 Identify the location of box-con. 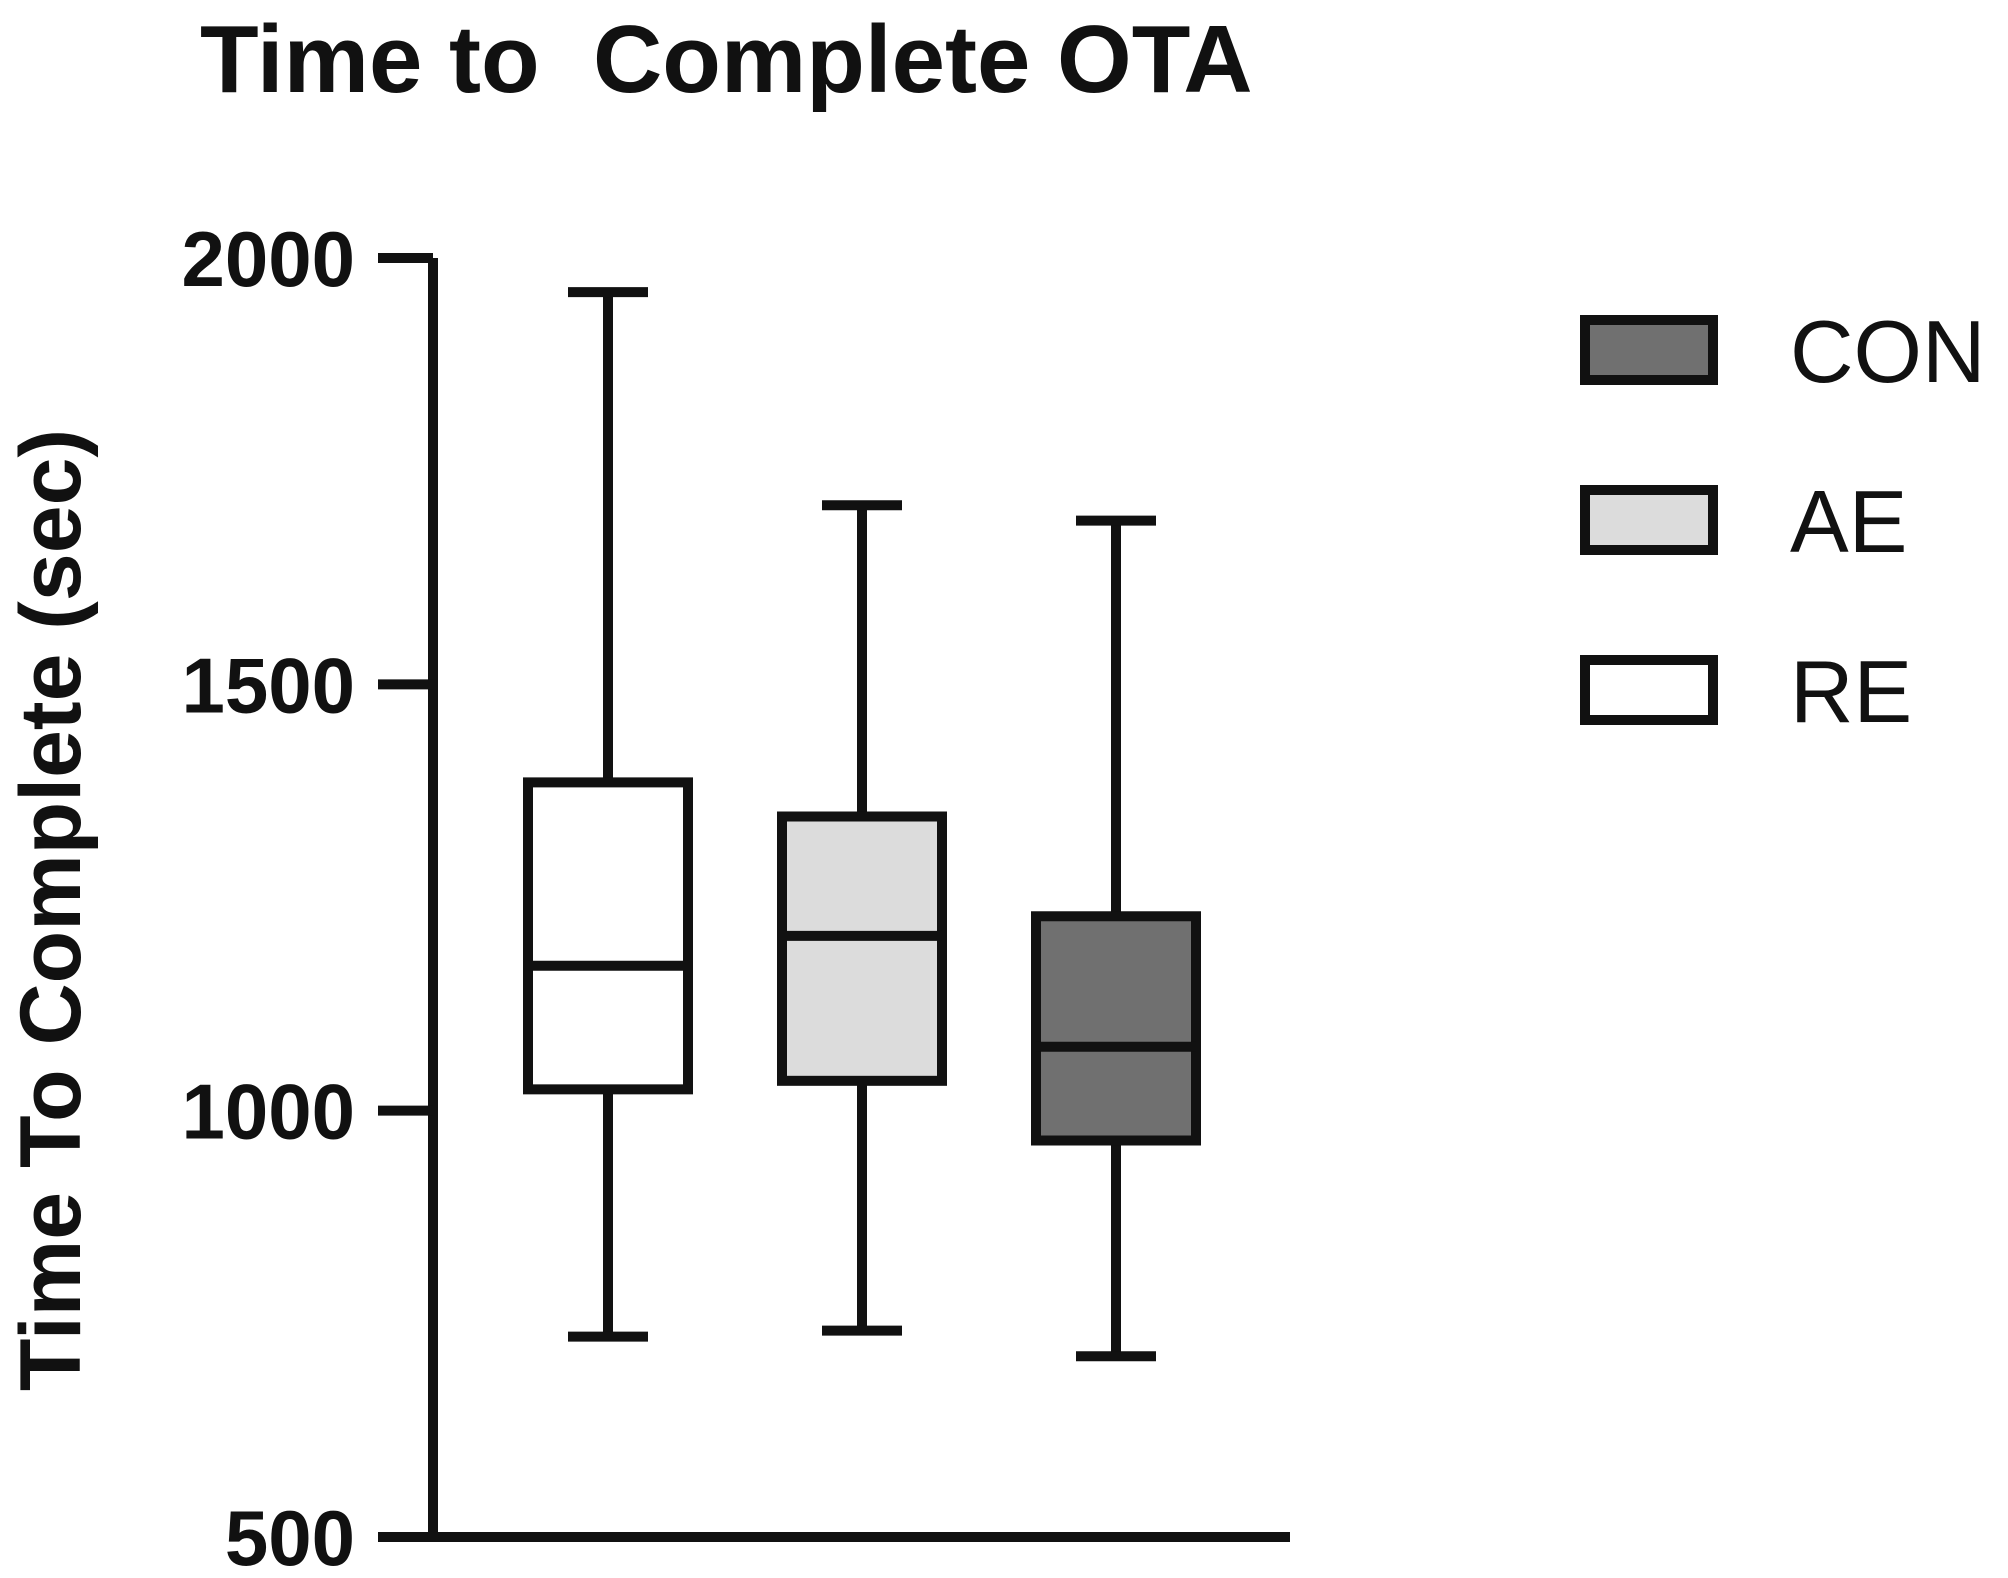
(1116, 938).